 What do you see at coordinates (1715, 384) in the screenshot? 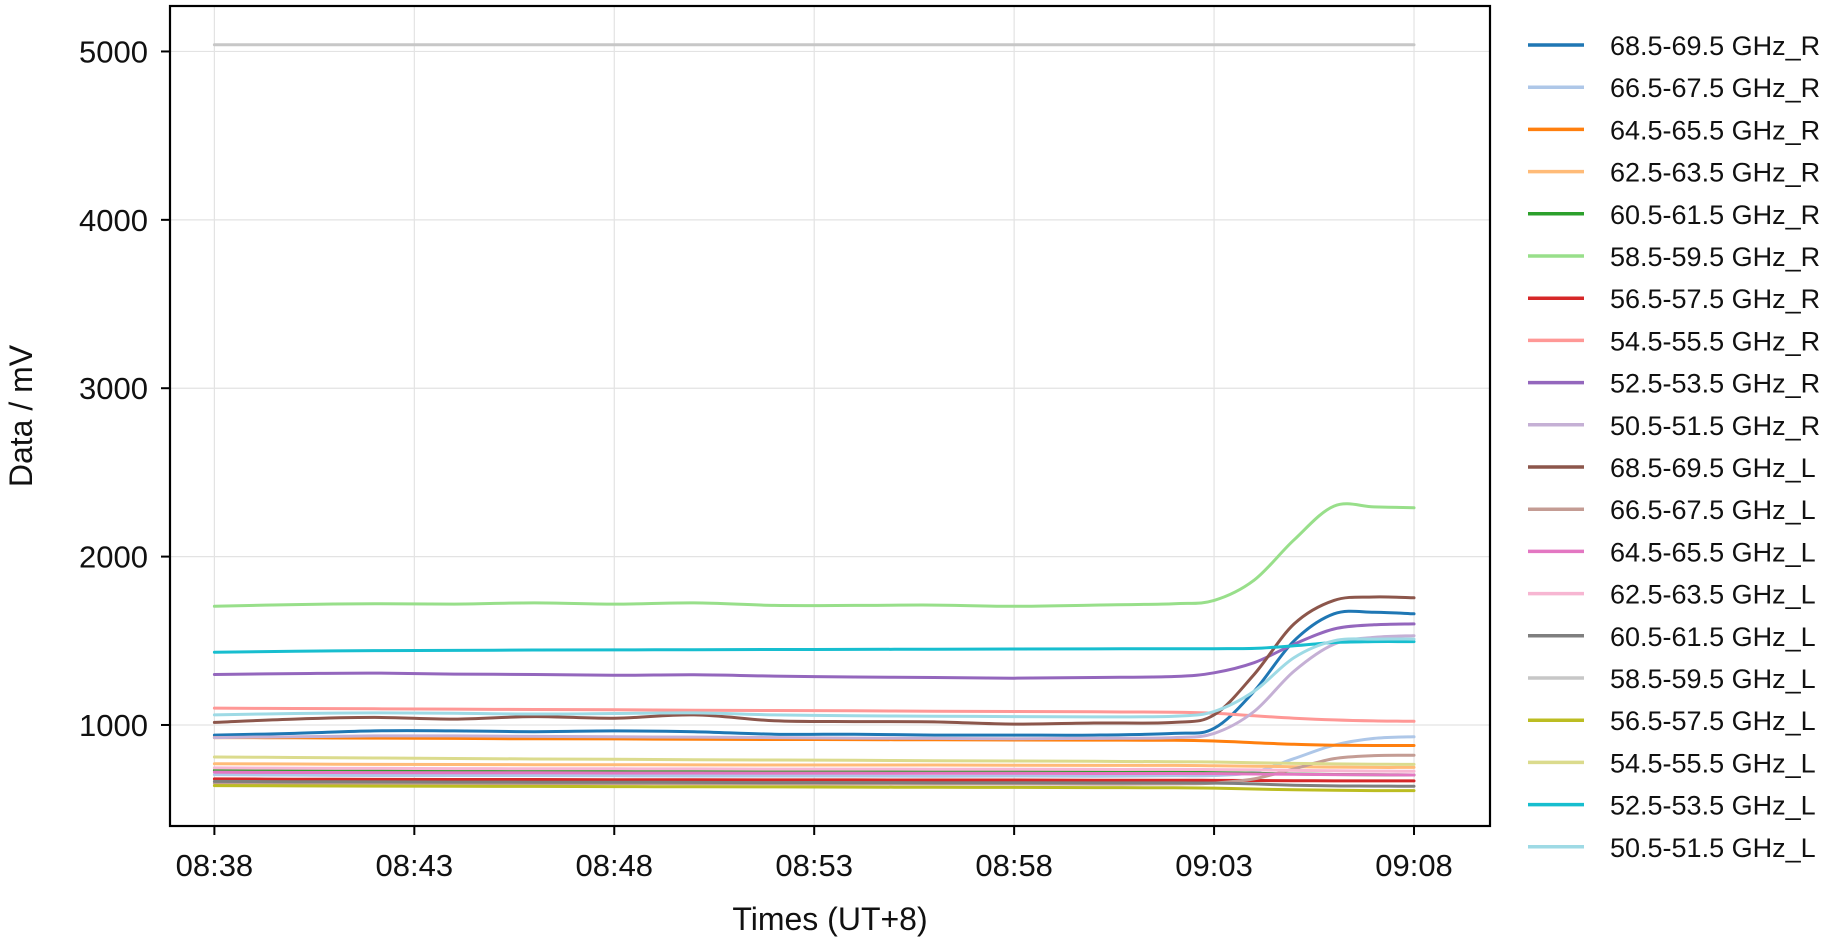
I see `legend-label: 52.5-53.5 GHz_R` at bounding box center [1715, 384].